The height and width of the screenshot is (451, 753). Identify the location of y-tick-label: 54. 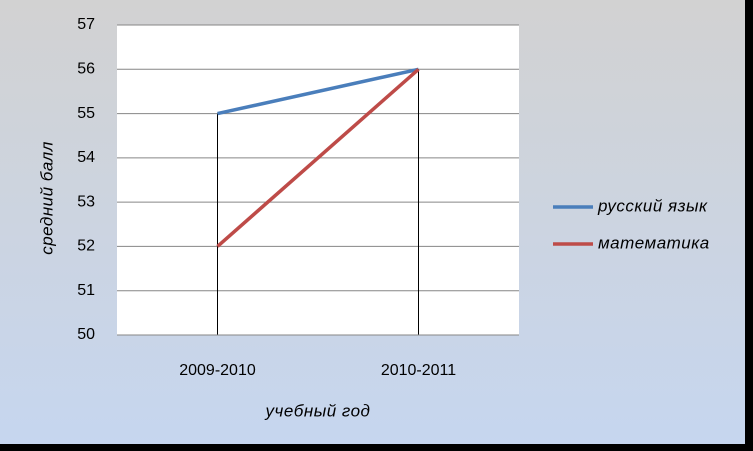
(86, 157).